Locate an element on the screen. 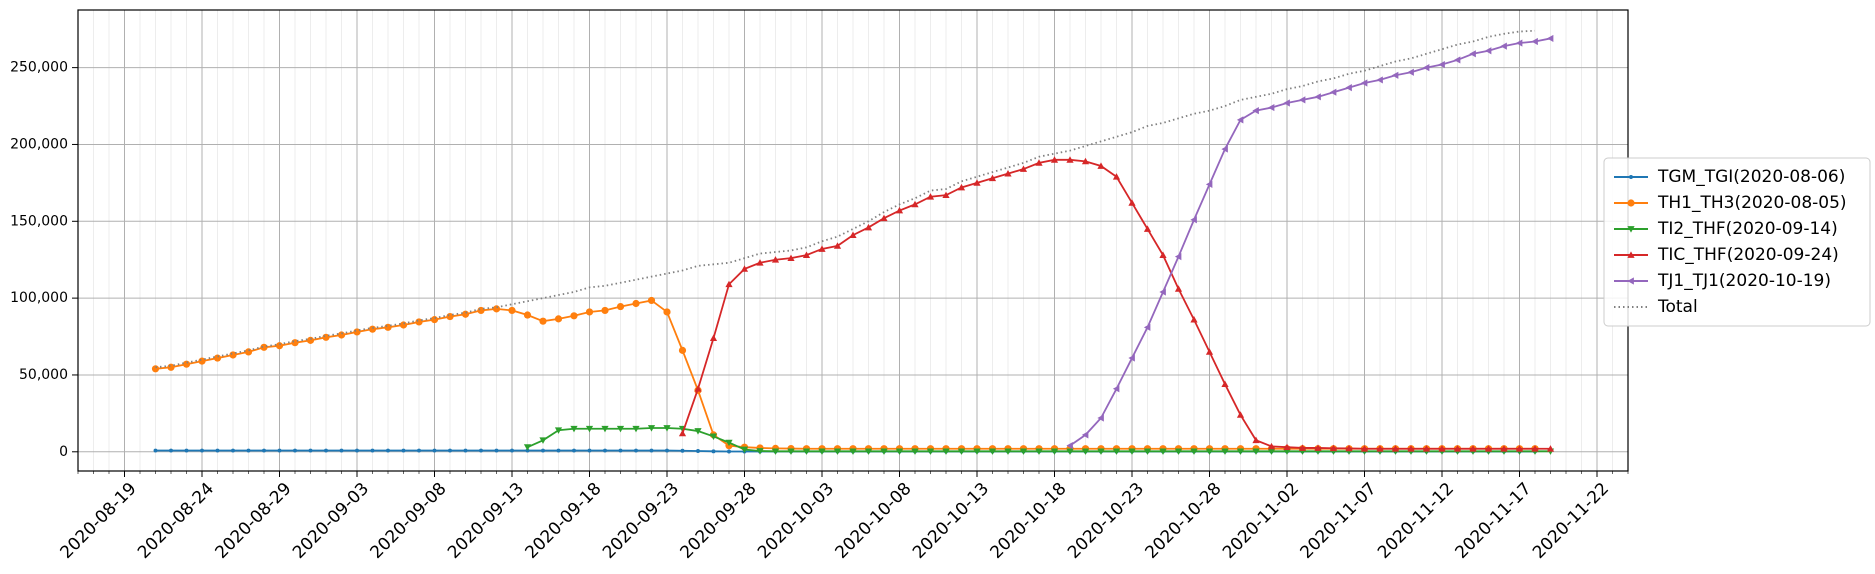  y-tick-label: 200,000 is located at coordinates (39, 144).